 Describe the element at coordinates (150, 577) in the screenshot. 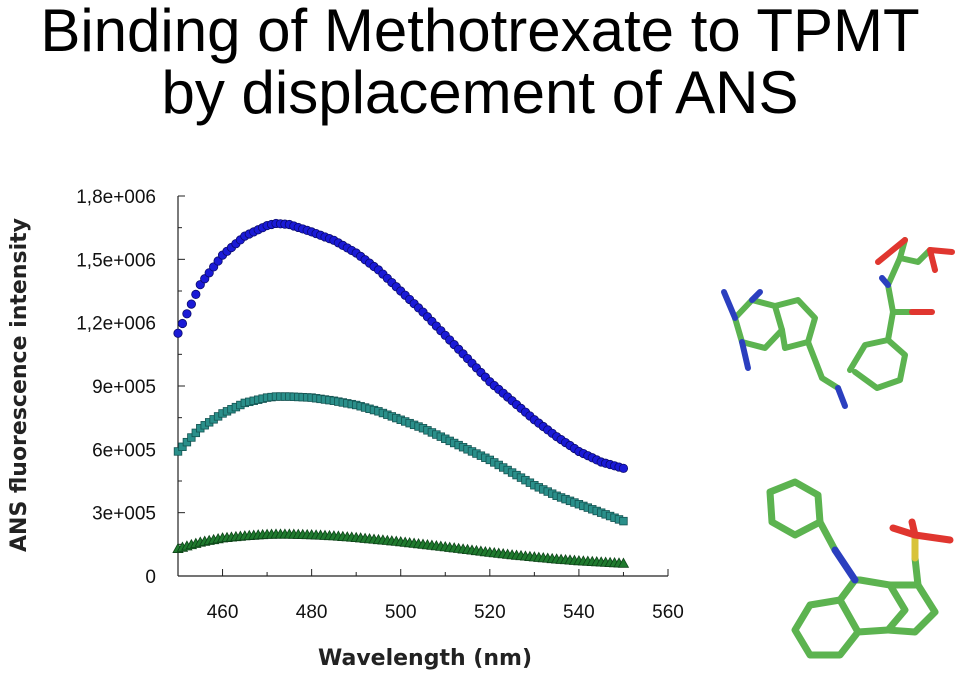

I see `y-tick-label: 0` at that location.